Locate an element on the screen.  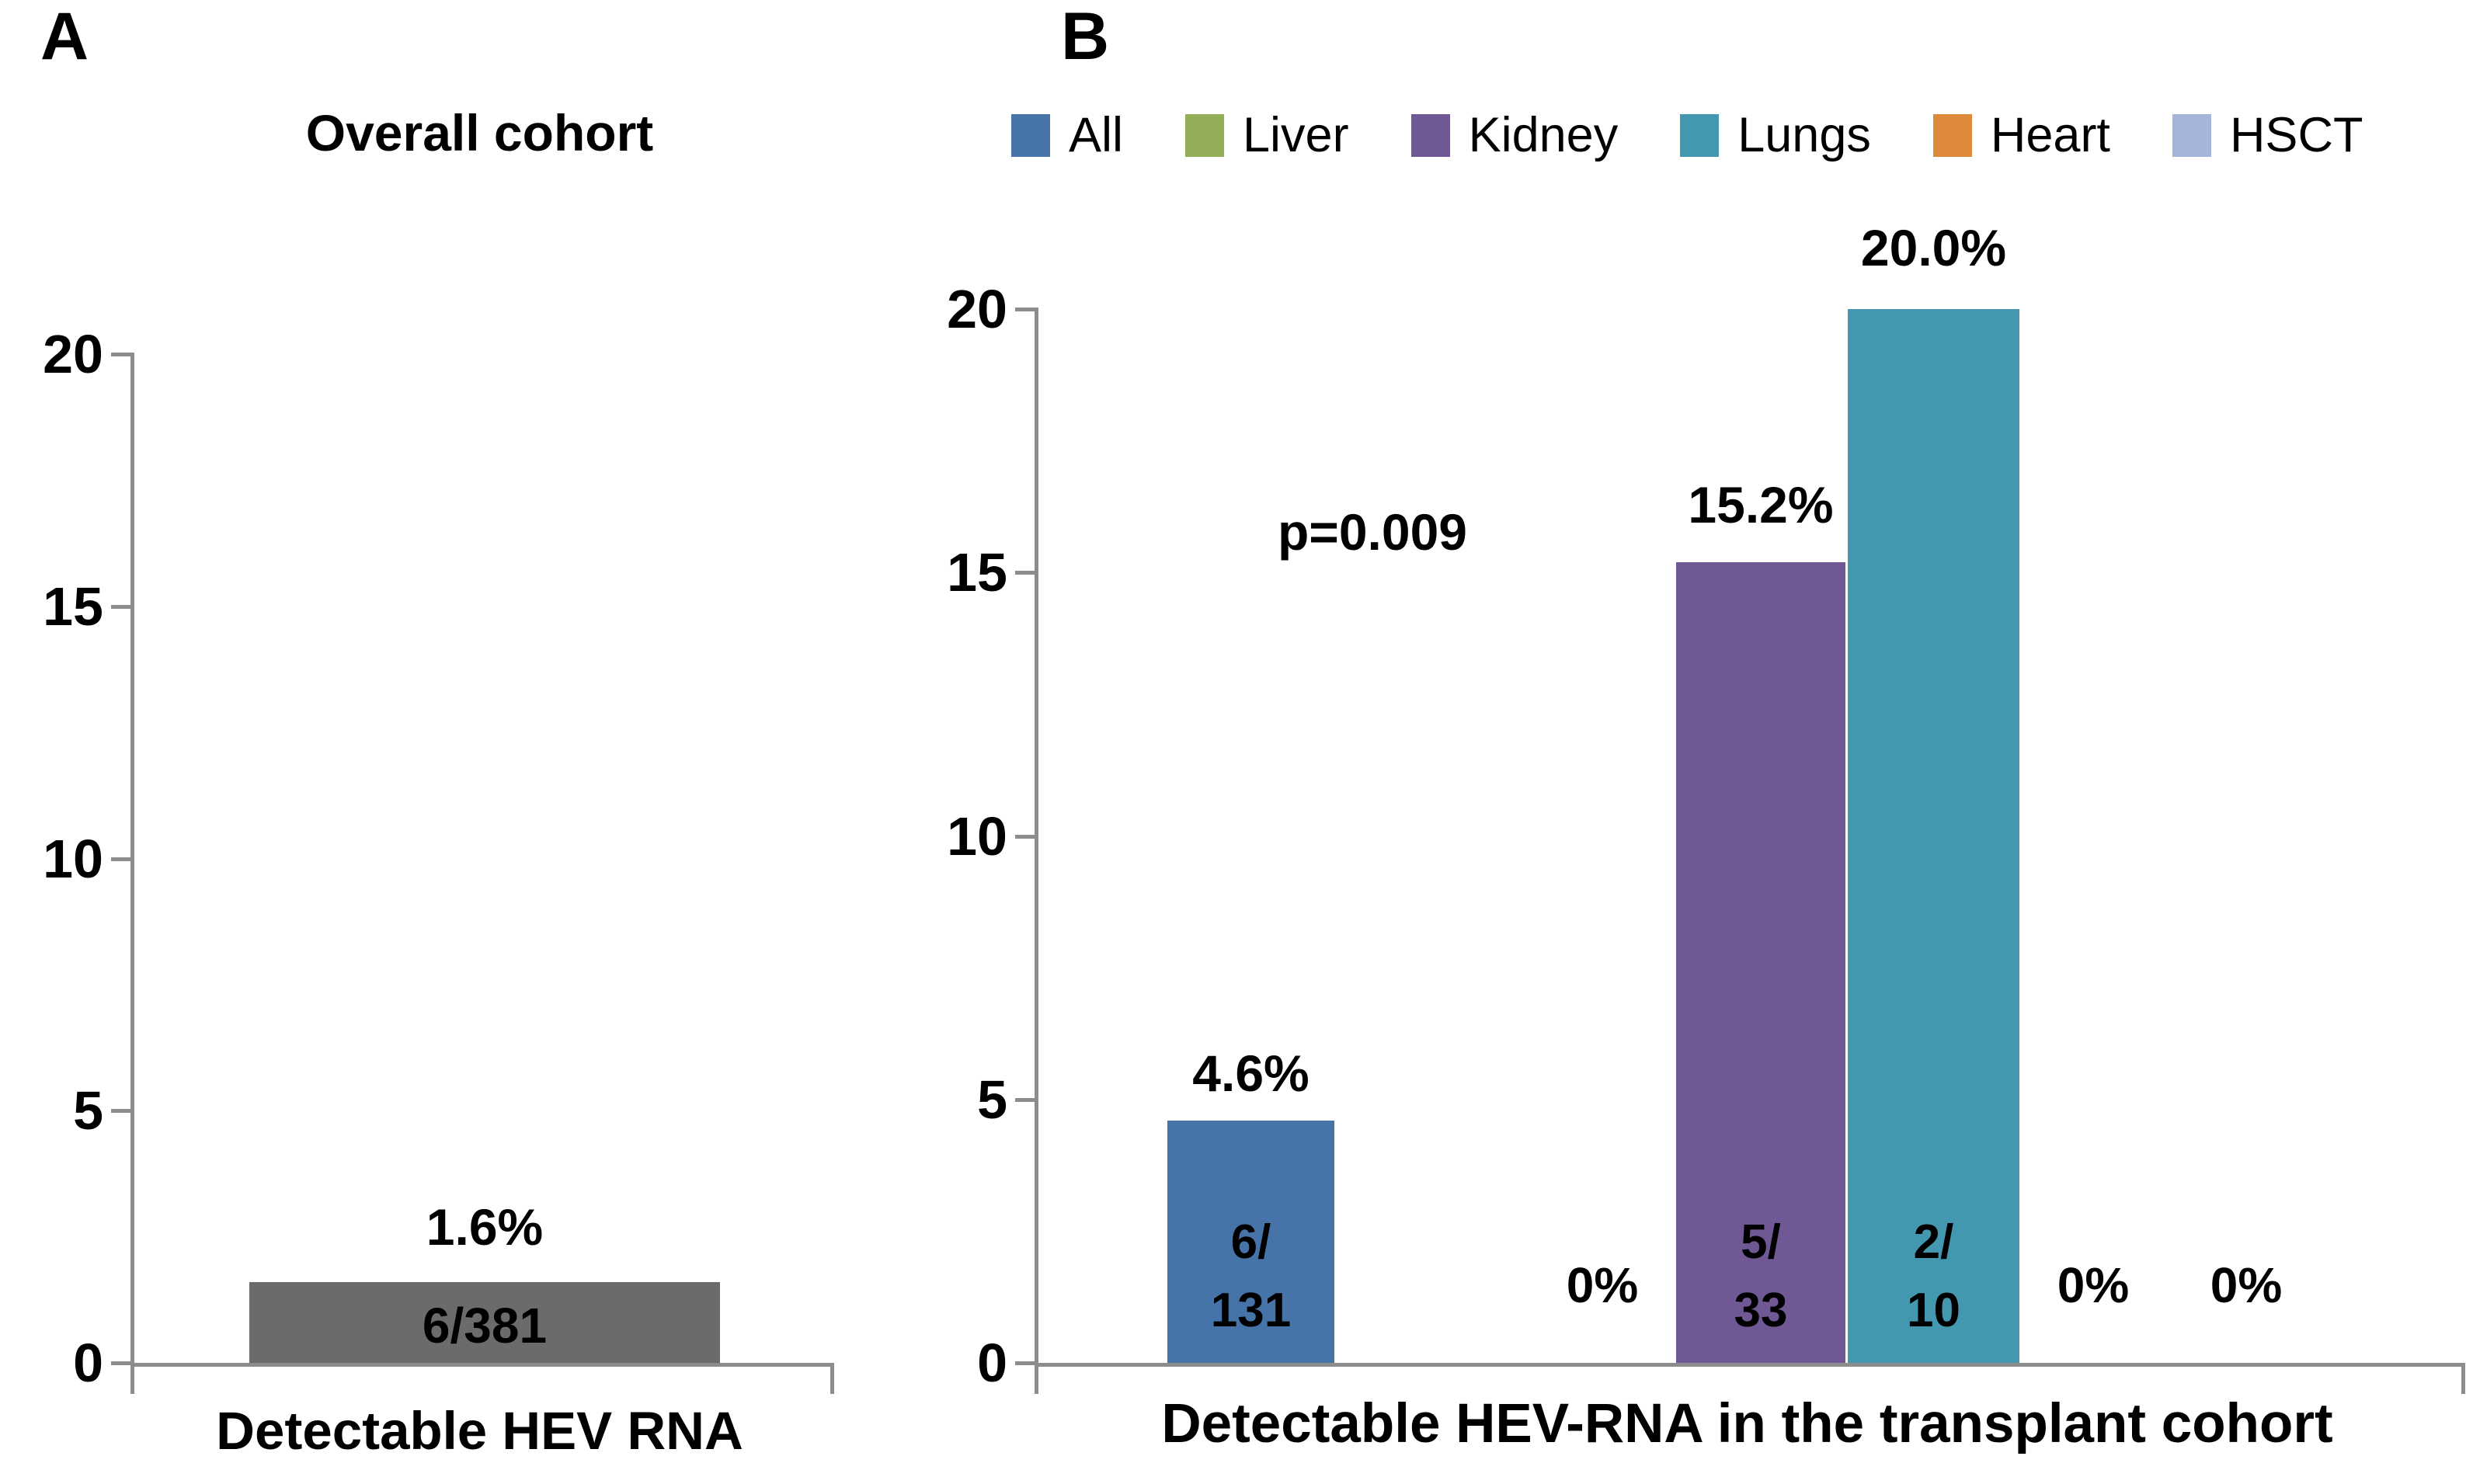
legend-label: Kidney is located at coordinates (1543, 135).